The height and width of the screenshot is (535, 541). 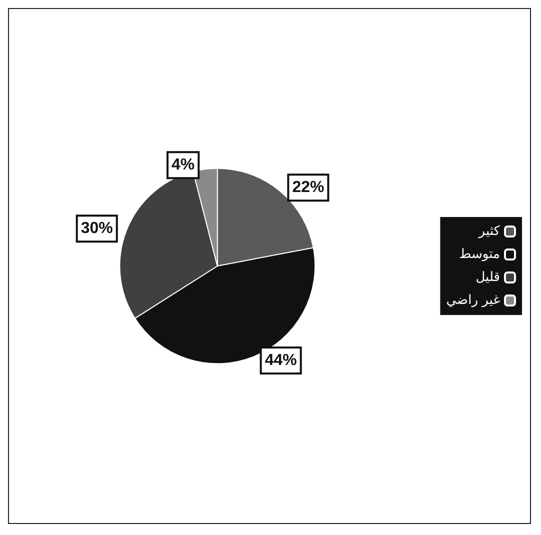 What do you see at coordinates (96, 229) in the screenshot?
I see `data-label: 30%` at bounding box center [96, 229].